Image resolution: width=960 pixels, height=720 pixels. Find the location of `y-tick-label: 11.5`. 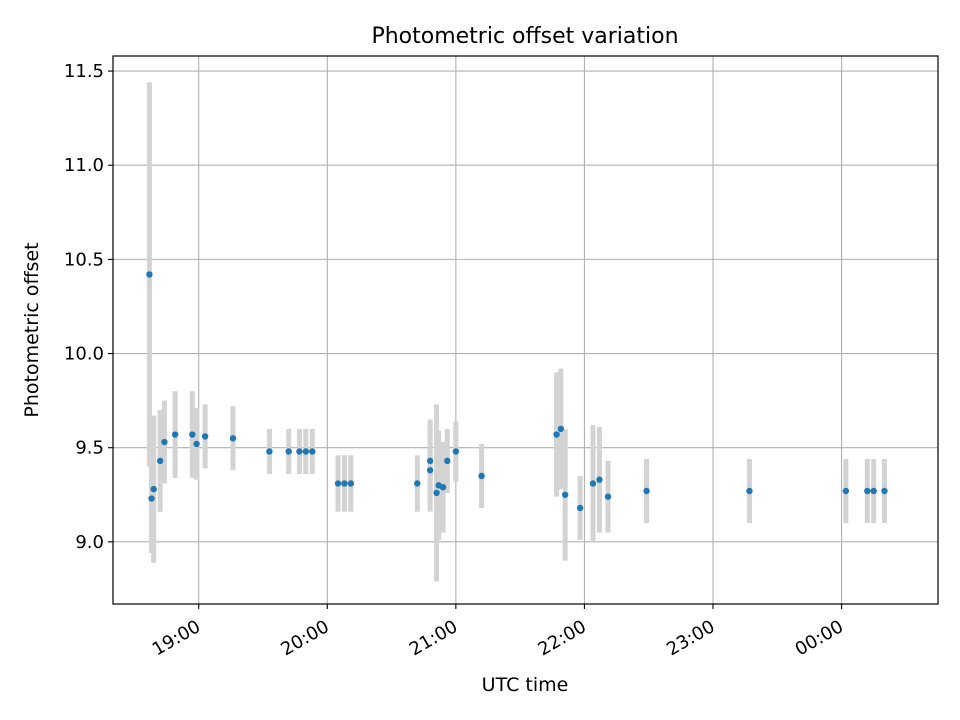

y-tick-label: 11.5 is located at coordinates (84, 71).